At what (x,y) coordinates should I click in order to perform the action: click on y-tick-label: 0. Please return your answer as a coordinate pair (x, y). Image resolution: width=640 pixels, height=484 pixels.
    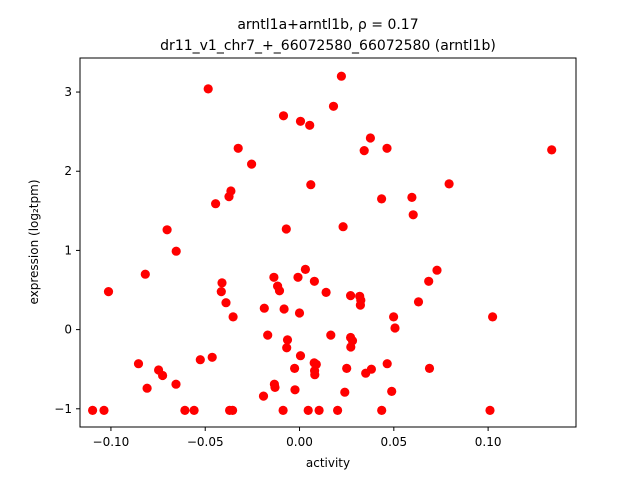
    Looking at the image, I should click on (68, 330).